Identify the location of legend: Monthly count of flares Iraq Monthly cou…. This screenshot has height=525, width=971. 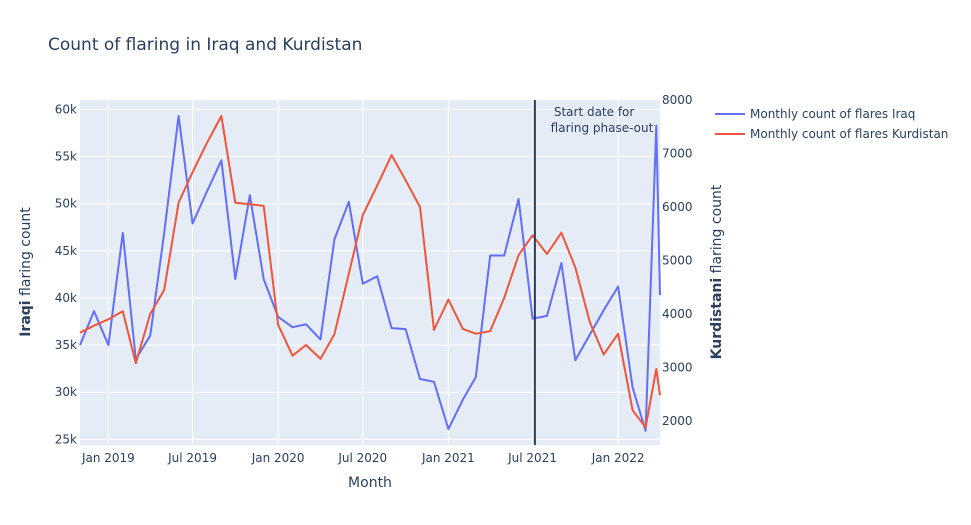
(831, 124).